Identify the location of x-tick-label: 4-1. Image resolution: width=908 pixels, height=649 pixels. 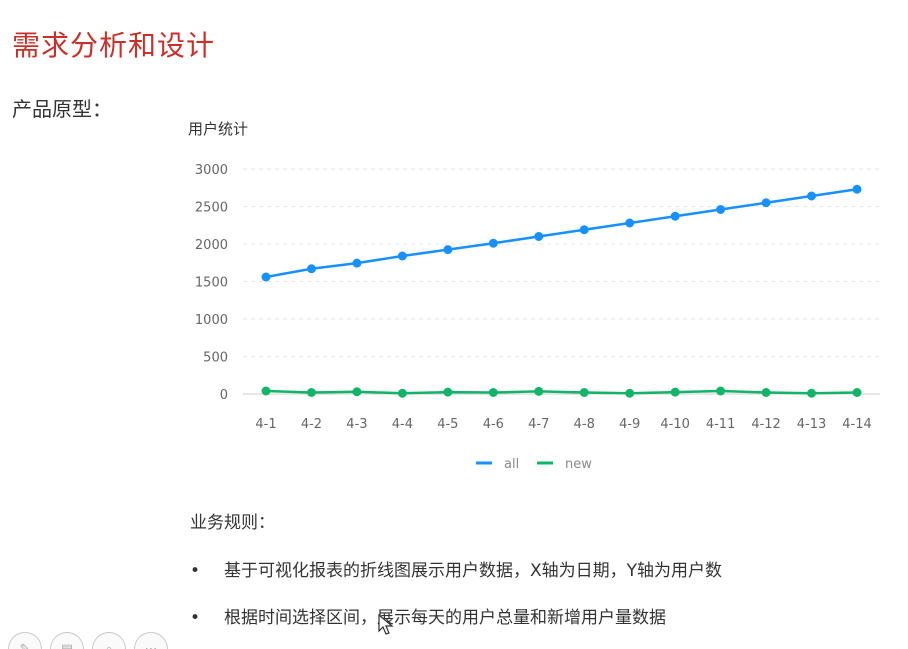
(265, 424).